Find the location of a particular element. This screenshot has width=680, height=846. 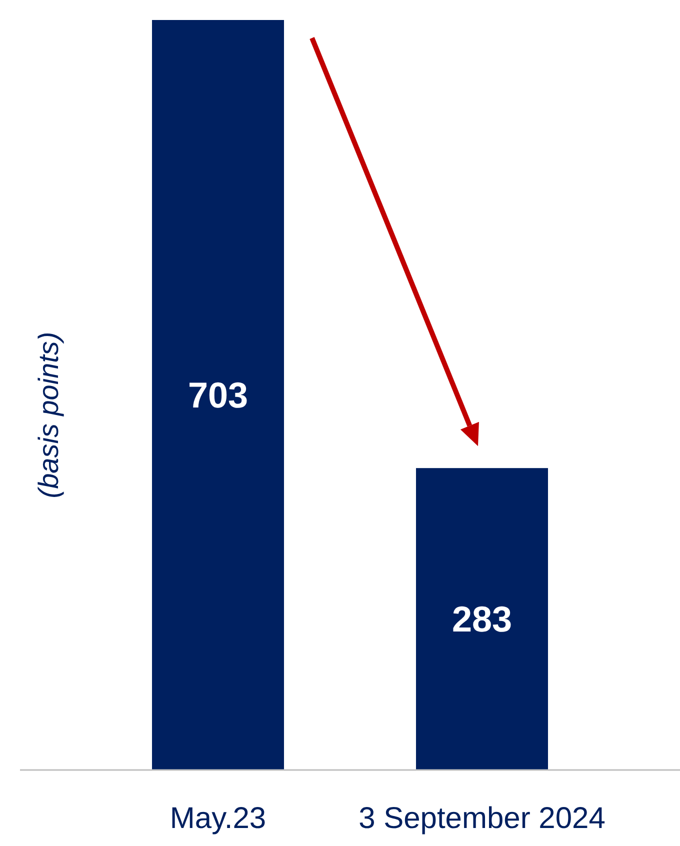

x-tick-label: May.23 is located at coordinates (218, 818).